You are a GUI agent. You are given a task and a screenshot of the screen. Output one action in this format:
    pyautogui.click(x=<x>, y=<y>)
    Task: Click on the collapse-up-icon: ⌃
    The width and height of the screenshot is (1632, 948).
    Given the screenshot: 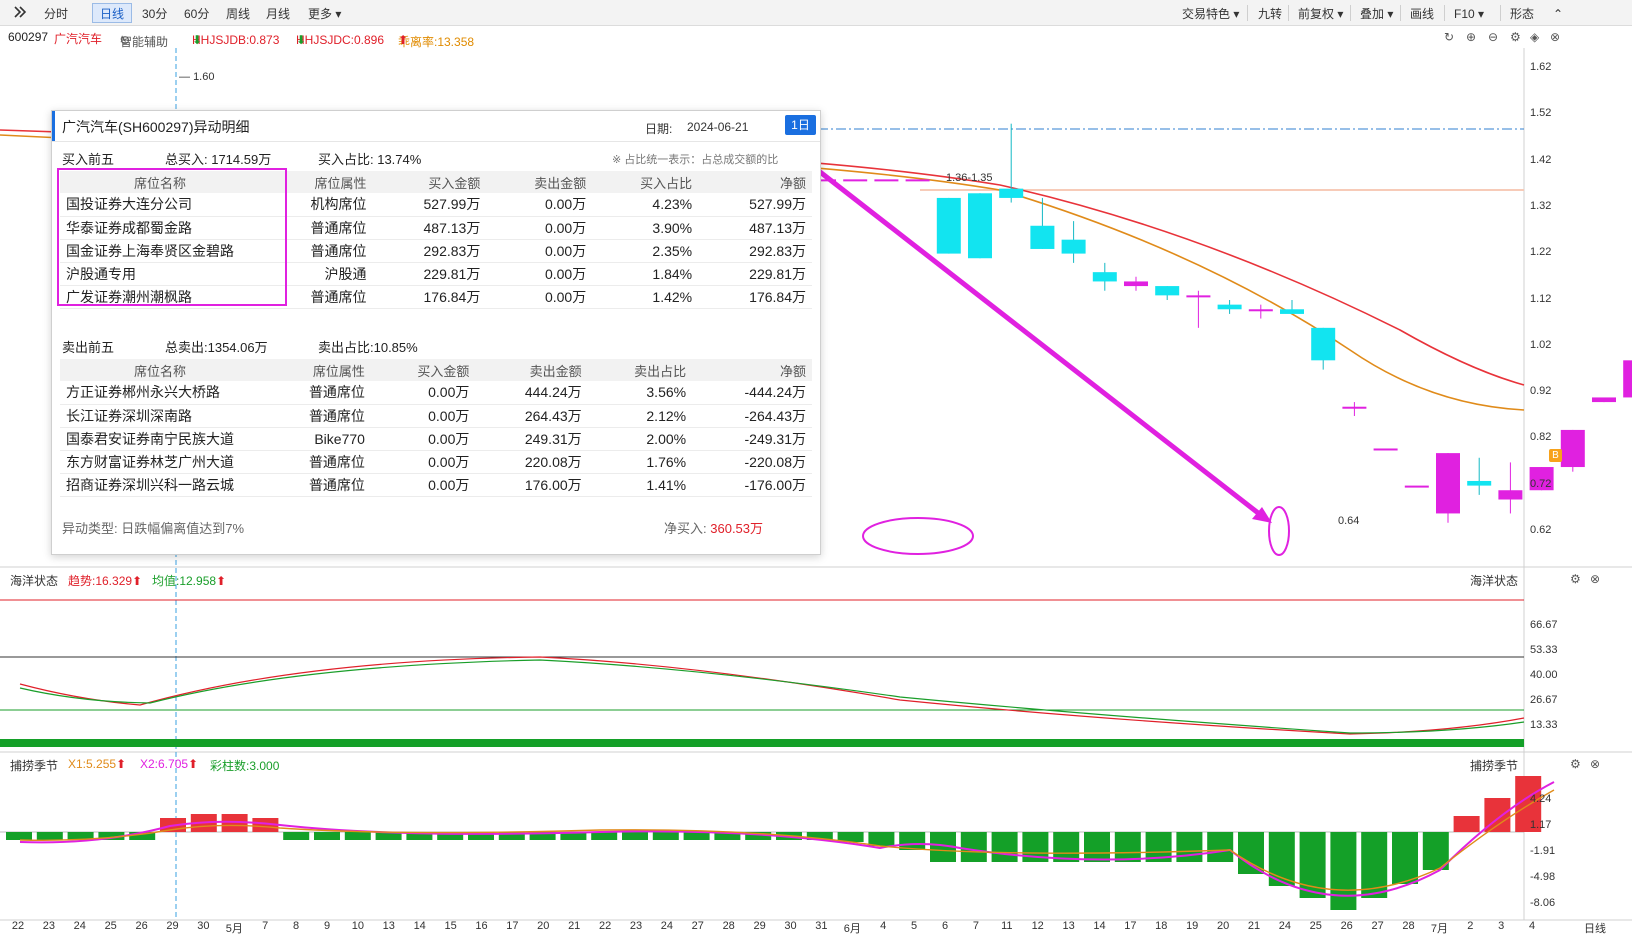 What is the action you would take?
    pyautogui.click(x=1558, y=14)
    